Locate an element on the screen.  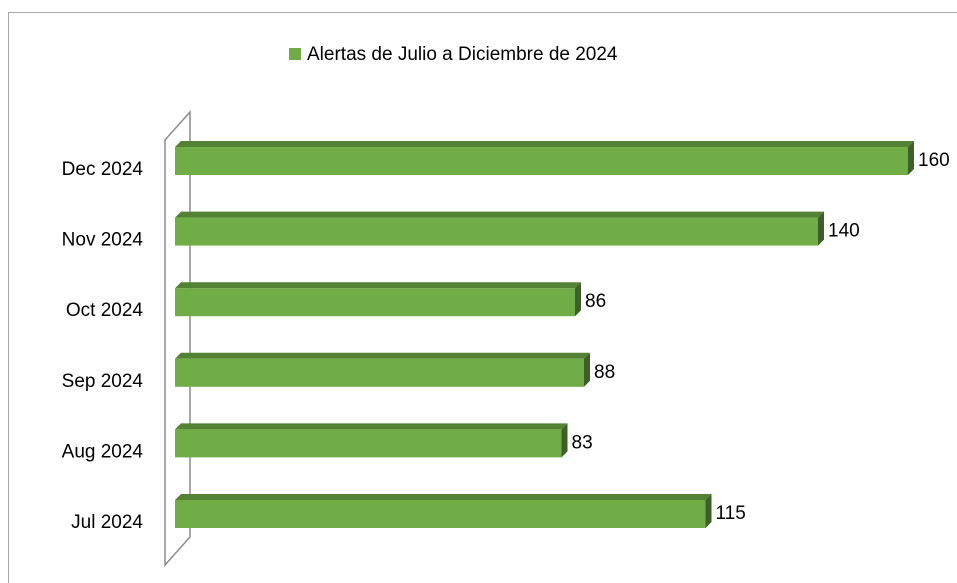
data-label: 88 is located at coordinates (604, 372).